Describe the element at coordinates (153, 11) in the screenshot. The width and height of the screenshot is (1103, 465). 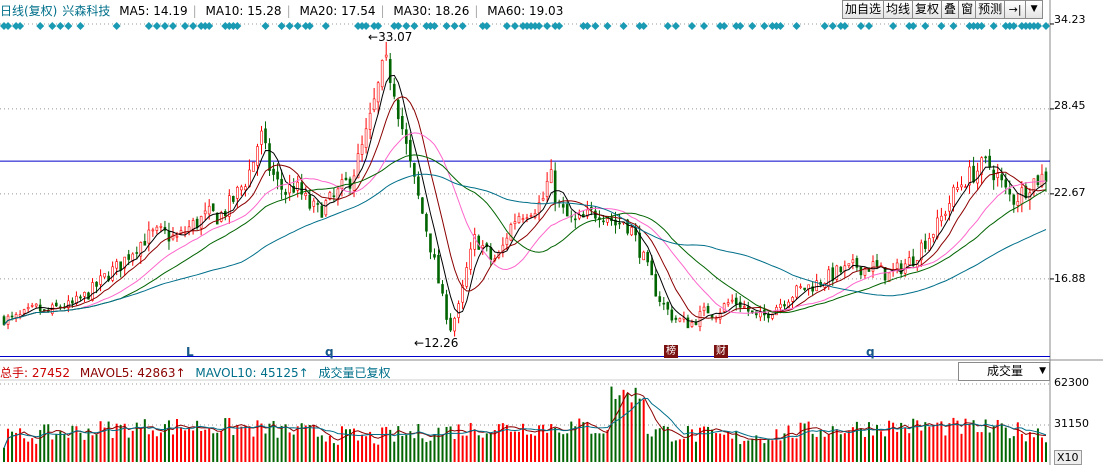
I see `legend-ma5: MA5: 14.19` at that location.